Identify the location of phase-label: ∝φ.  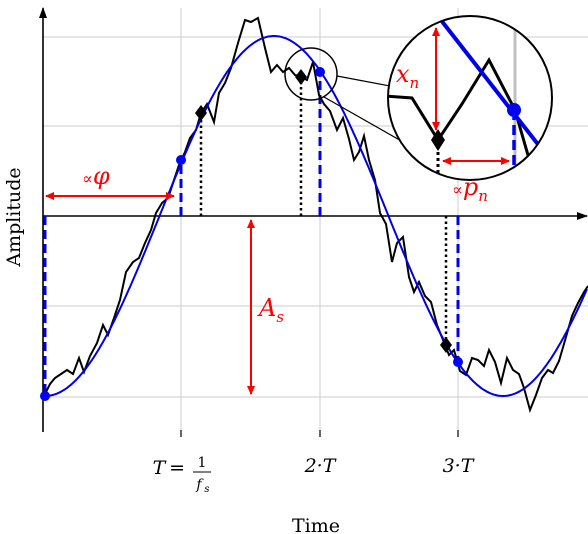
(96, 176).